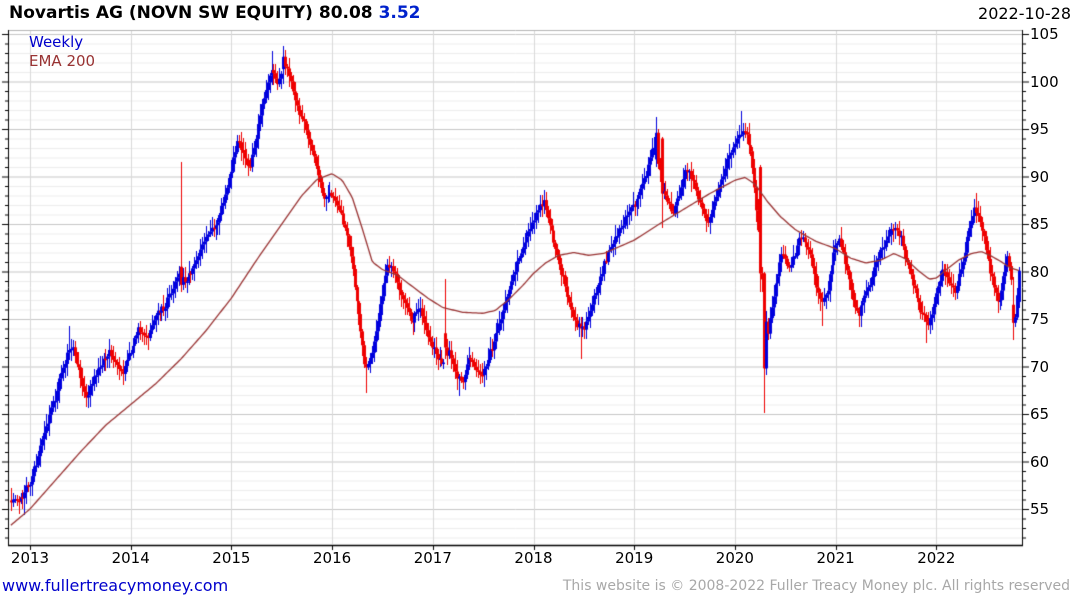 This screenshot has height=600, width=1075. What do you see at coordinates (1040, 176) in the screenshot?
I see `y-axis-label: 90` at bounding box center [1040, 176].